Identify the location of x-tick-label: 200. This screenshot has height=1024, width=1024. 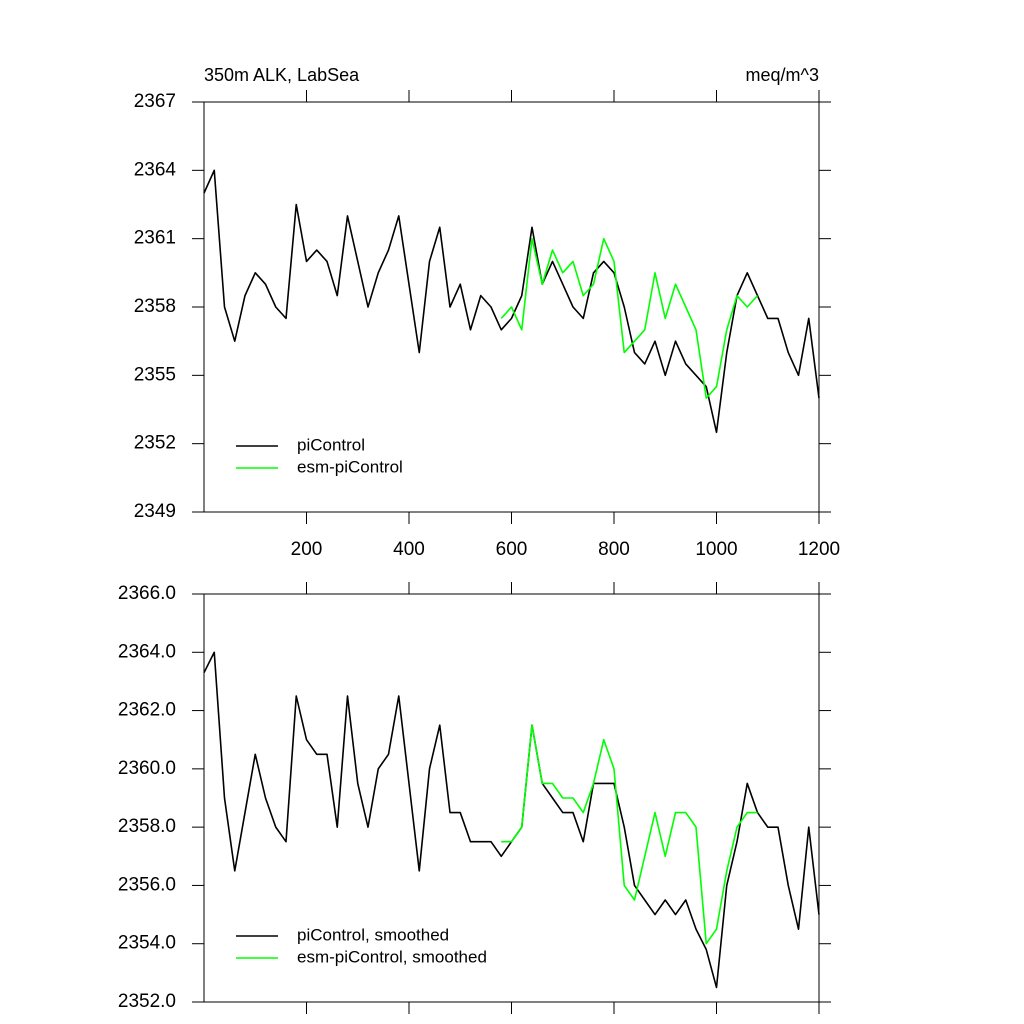
(307, 549).